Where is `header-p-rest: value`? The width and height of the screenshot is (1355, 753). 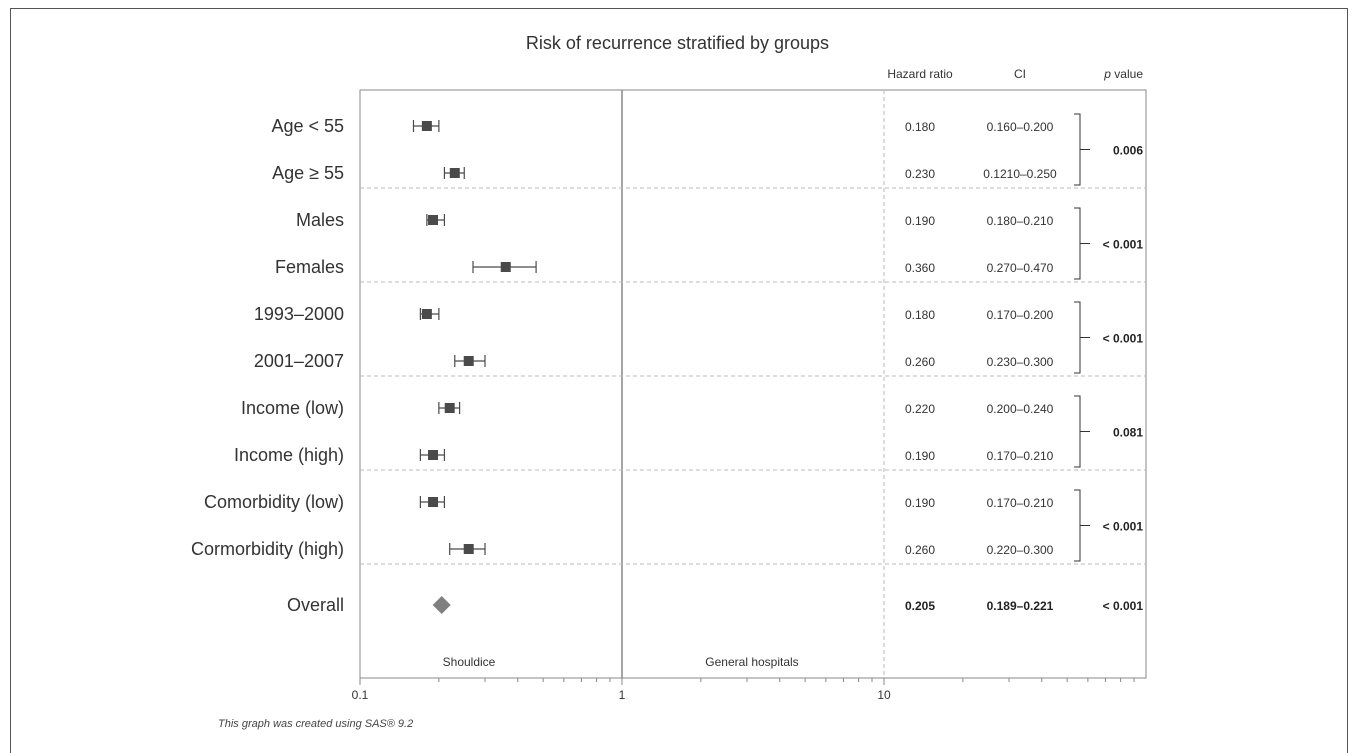
header-p-rest: value is located at coordinates (1127, 74).